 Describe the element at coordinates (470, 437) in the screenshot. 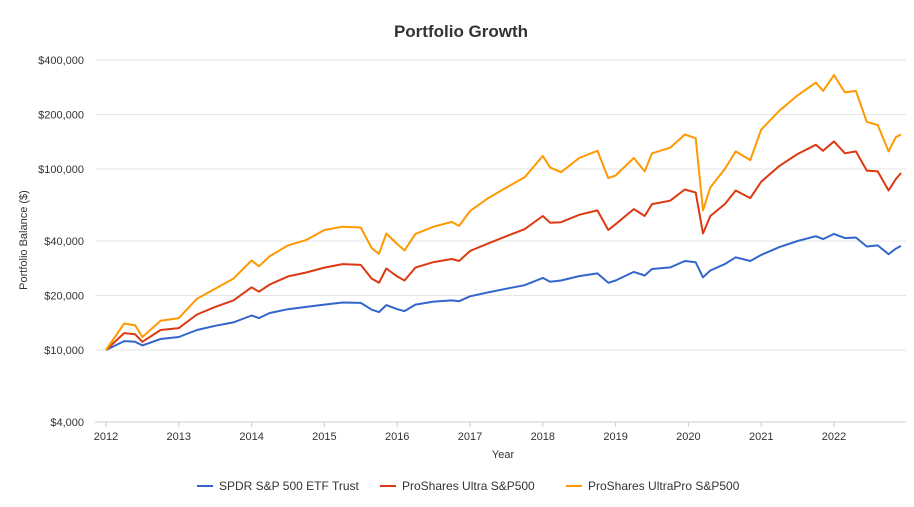

I see `x-tick-label: 2017` at that location.